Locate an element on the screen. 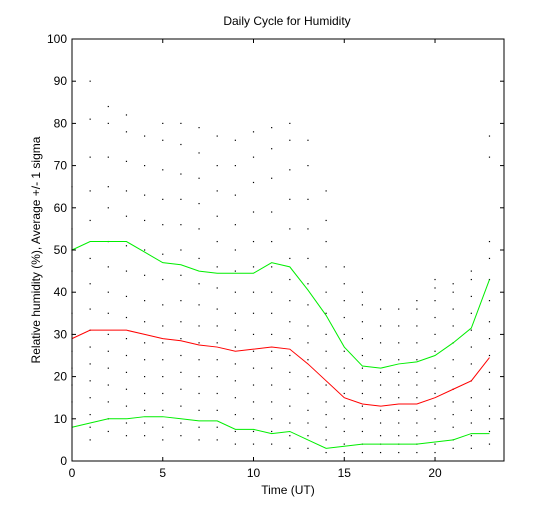 This screenshot has height=520, width=560. y-tick-label: 20 is located at coordinates (61, 377).